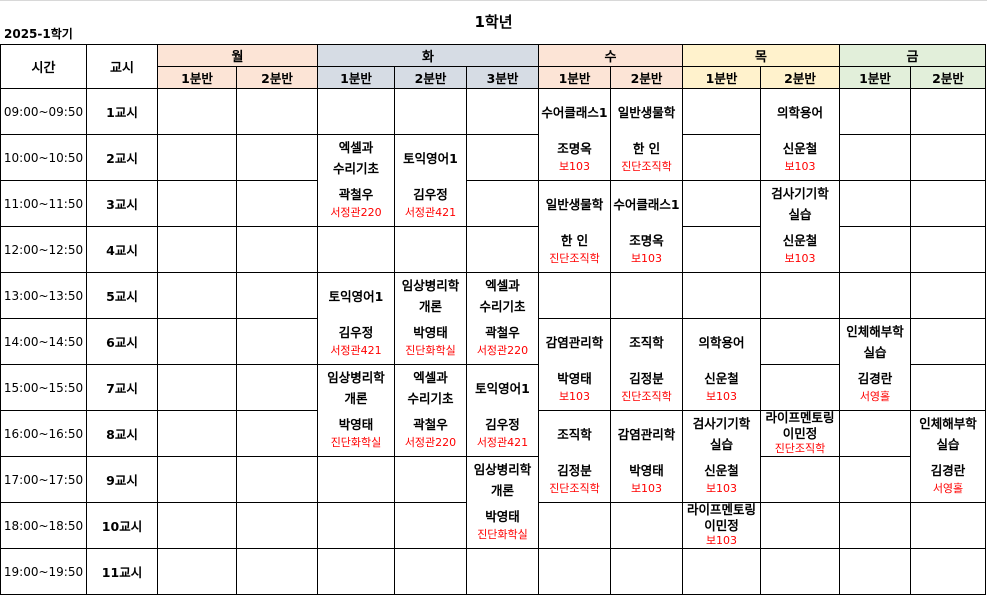 Image resolution: width=987 pixels, height=595 pixels. Describe the element at coordinates (574, 396) in the screenshot. I see `room-name: 보103` at that location.